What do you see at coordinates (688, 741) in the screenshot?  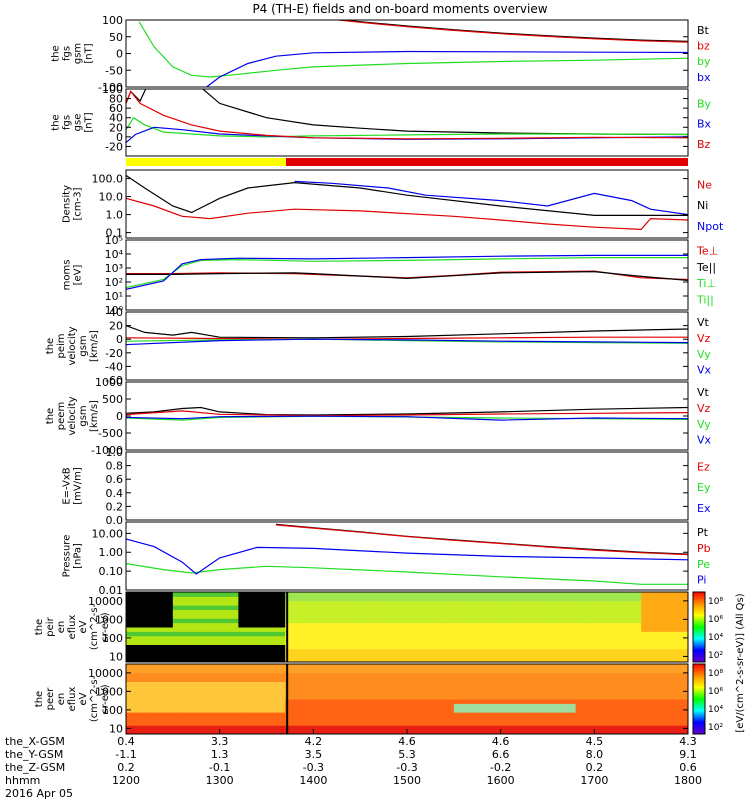 I see `x-tick-label: 4.3` at bounding box center [688, 741].